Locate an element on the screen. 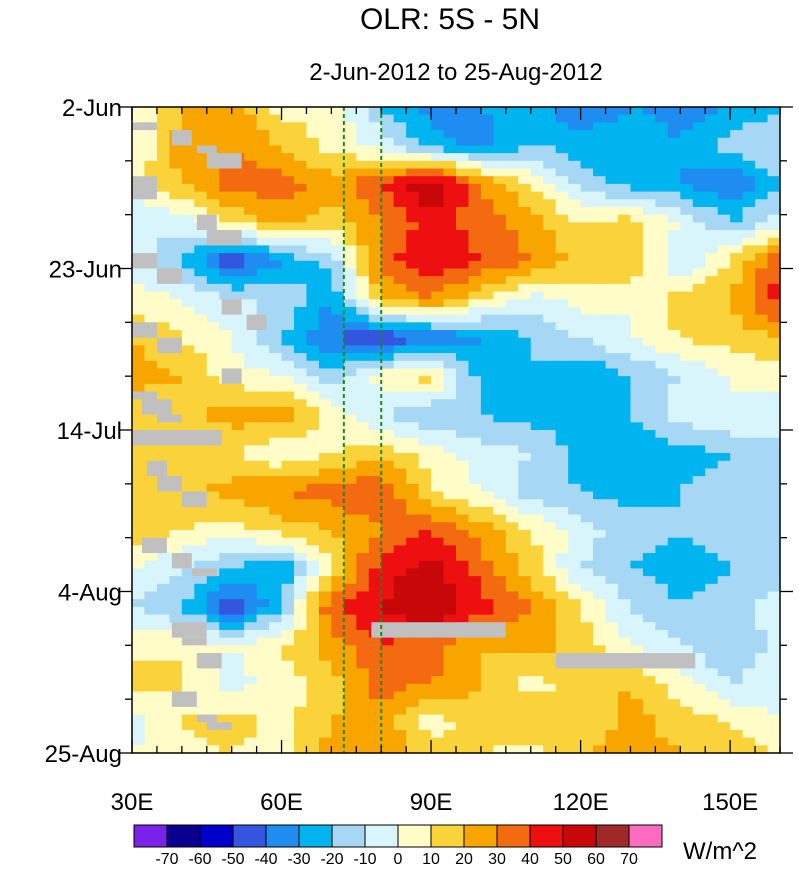 This screenshot has width=799, height=869. colorbar-label: 0 is located at coordinates (398, 859).